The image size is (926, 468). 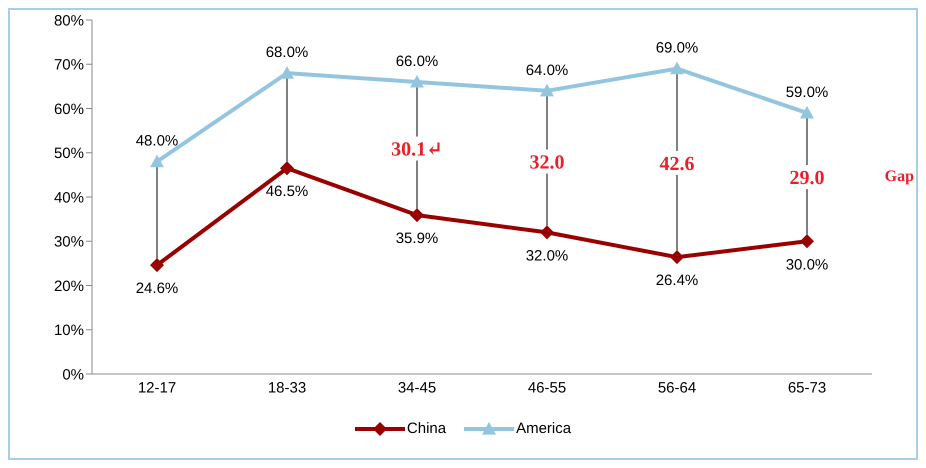 What do you see at coordinates (677, 388) in the screenshot?
I see `x-tick-label: 56-64` at bounding box center [677, 388].